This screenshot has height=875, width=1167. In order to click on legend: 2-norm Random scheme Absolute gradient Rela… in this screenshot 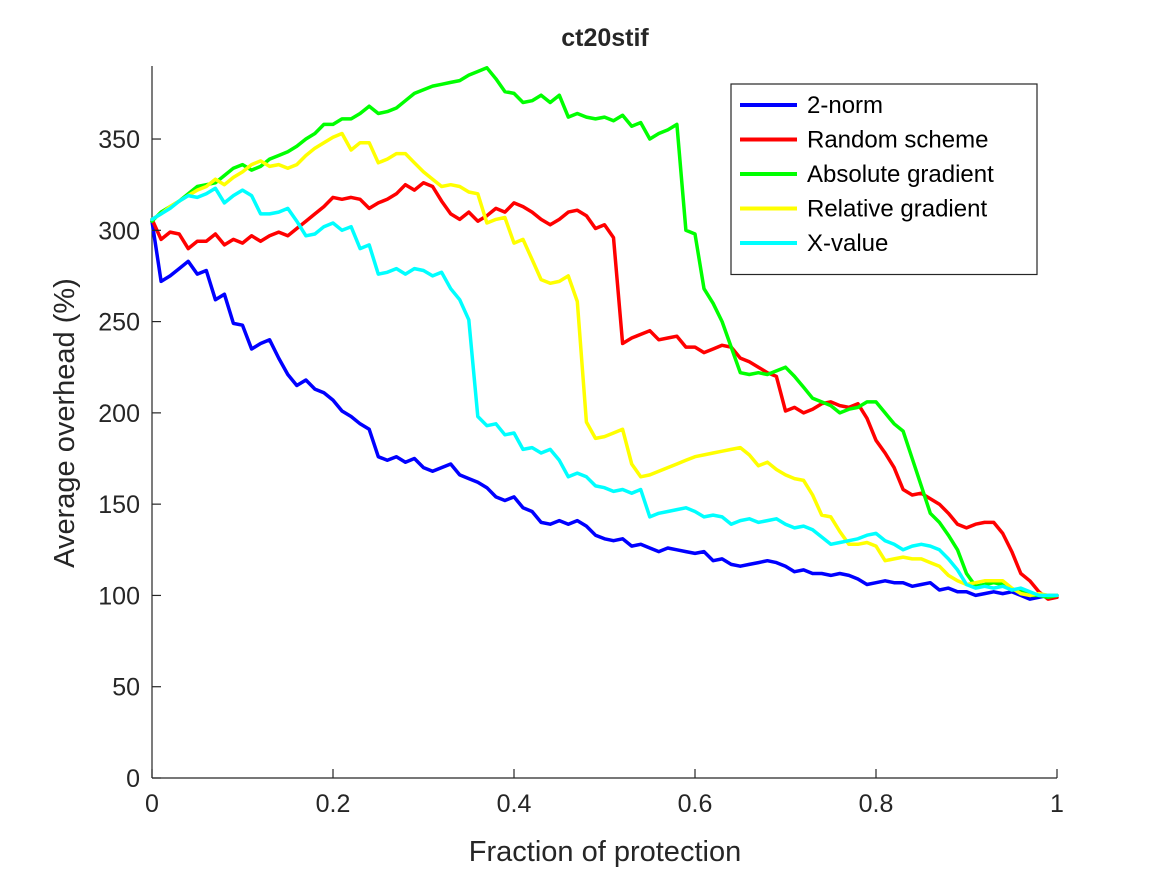, I will do `click(884, 179)`.